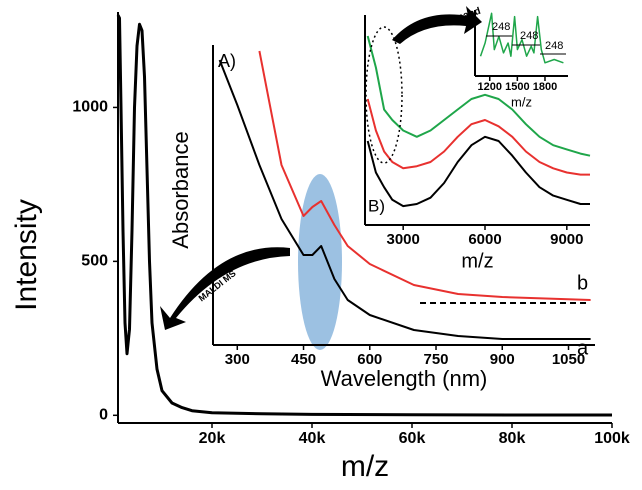 This screenshot has width=642, height=490. What do you see at coordinates (517, 87) in the screenshot?
I see `x-tick-label: 1500` at bounding box center [517, 87].